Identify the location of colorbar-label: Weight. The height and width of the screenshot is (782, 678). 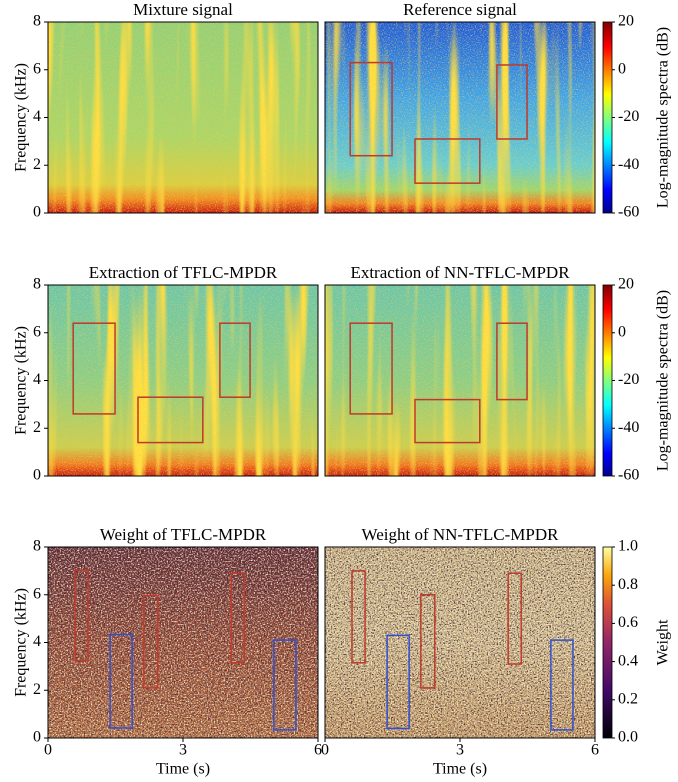
(663, 642).